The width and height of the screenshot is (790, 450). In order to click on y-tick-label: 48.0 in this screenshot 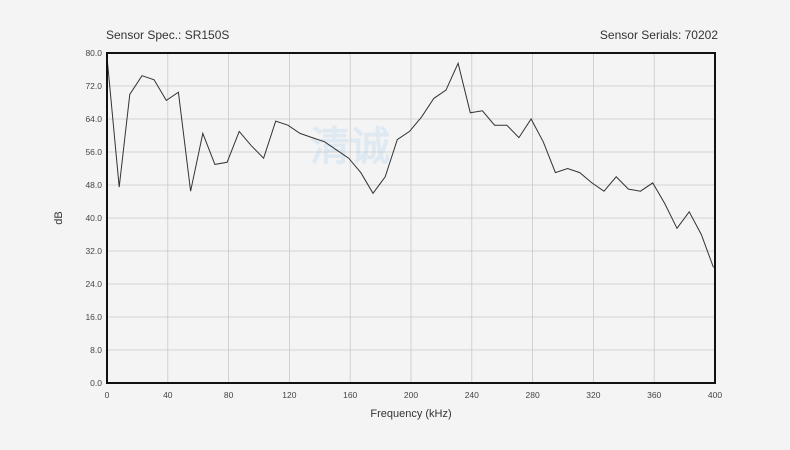, I will do `click(93, 185)`.